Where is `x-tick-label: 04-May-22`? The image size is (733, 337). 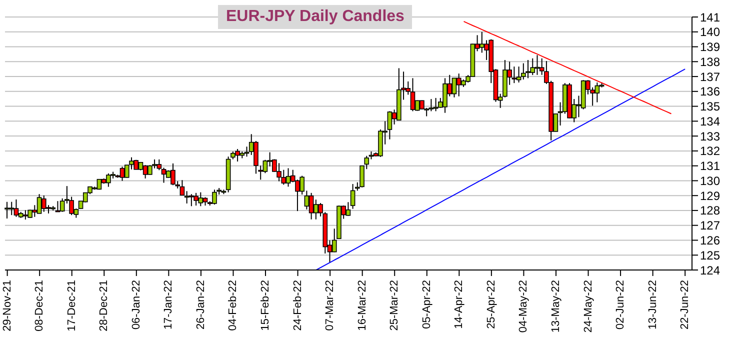 x-tick-label: 04-May-22 is located at coordinates (524, 306).